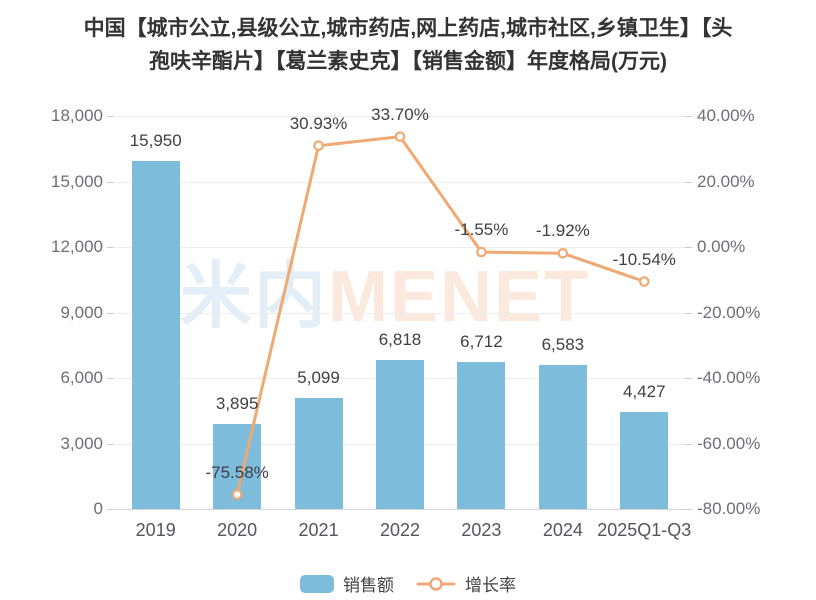  What do you see at coordinates (317, 583) in the screenshot?
I see `sales-swatch-icon` at bounding box center [317, 583].